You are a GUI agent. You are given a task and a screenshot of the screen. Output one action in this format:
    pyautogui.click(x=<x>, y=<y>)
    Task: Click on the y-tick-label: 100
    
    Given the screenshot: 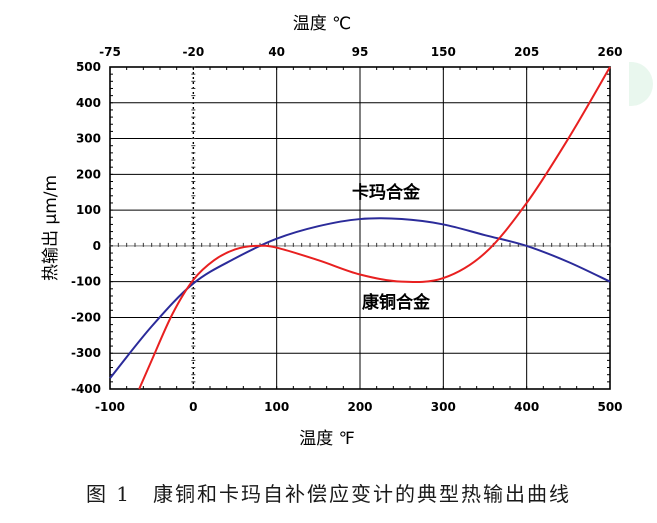 What is the action you would take?
    pyautogui.click(x=88, y=210)
    